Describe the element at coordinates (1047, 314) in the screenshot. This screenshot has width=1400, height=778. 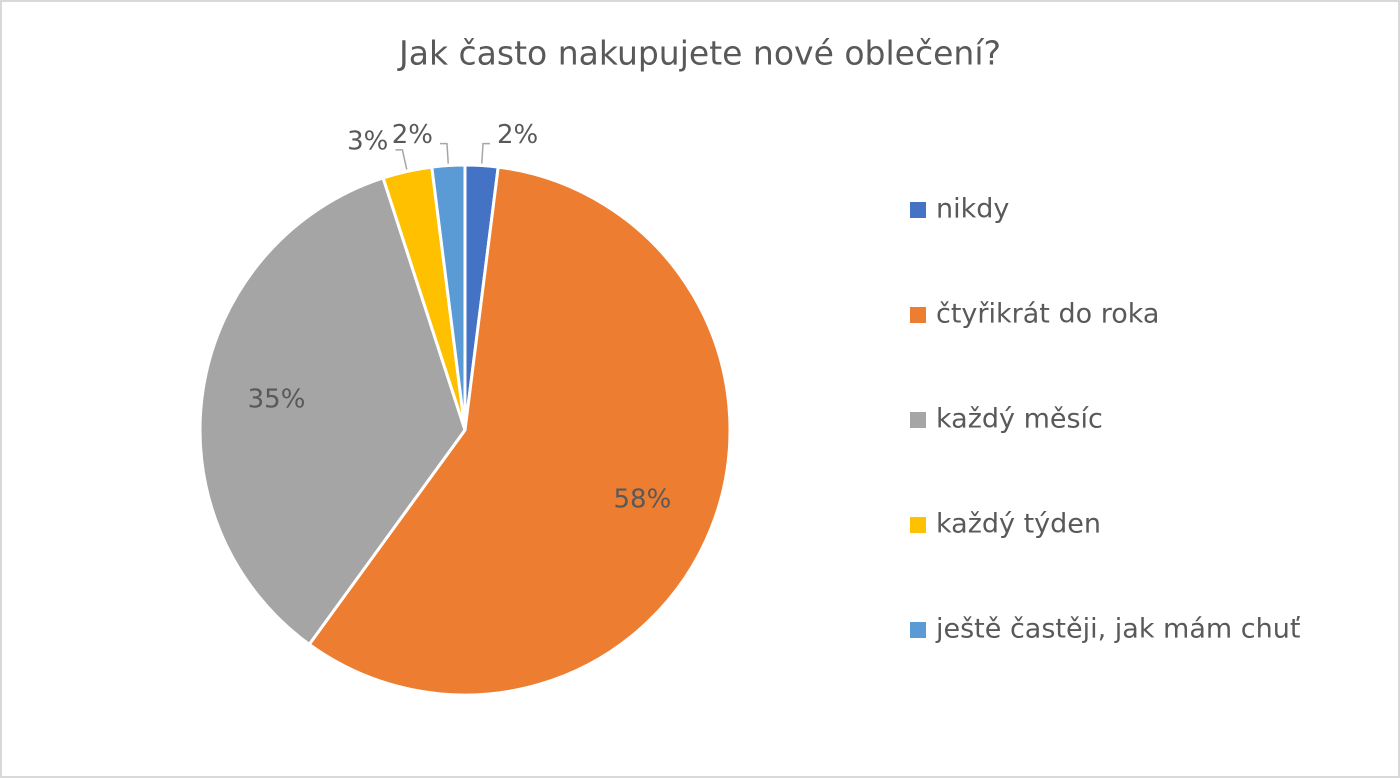
I see `legend-label: čtyřikrát do roka` at that location.